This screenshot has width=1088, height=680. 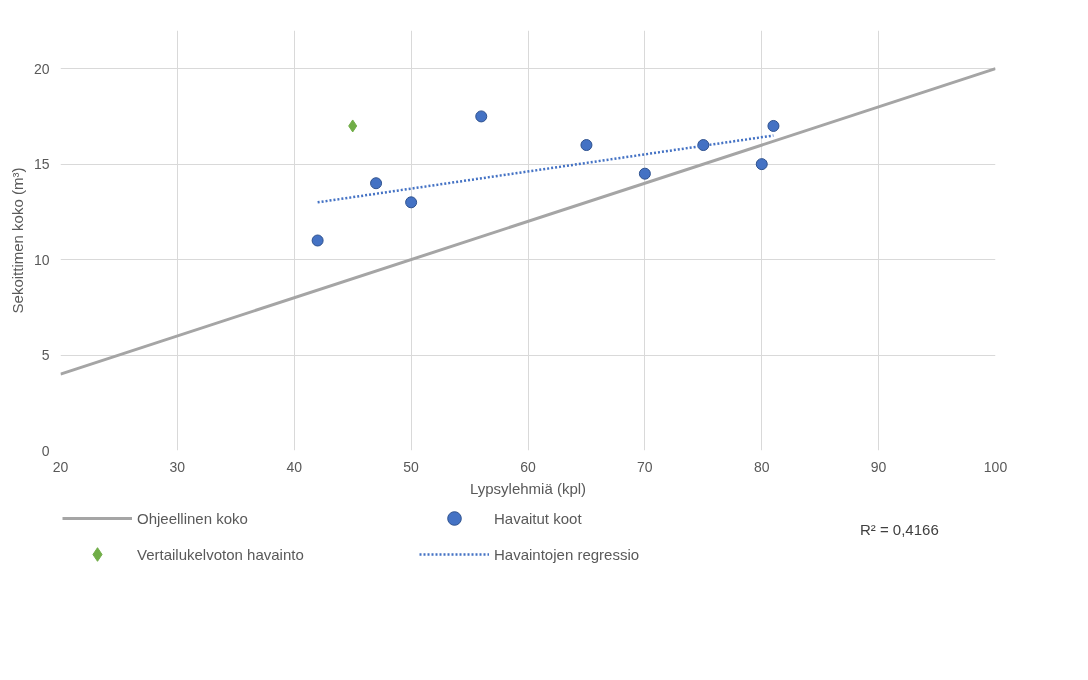 I want to click on text: R² = 0,4166, so click(x=899, y=529).